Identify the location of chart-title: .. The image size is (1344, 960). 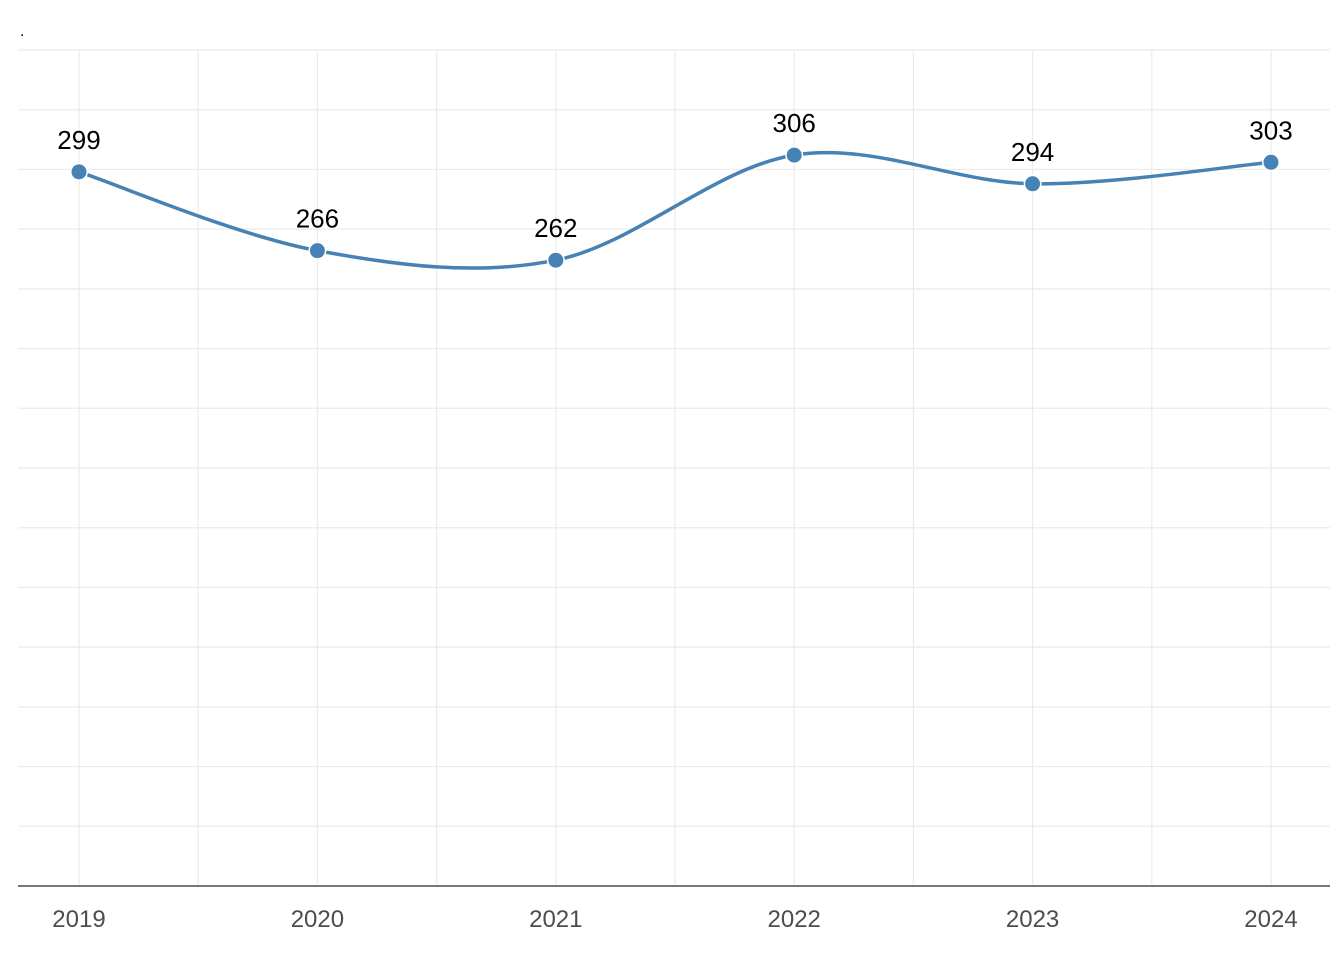
(22, 31).